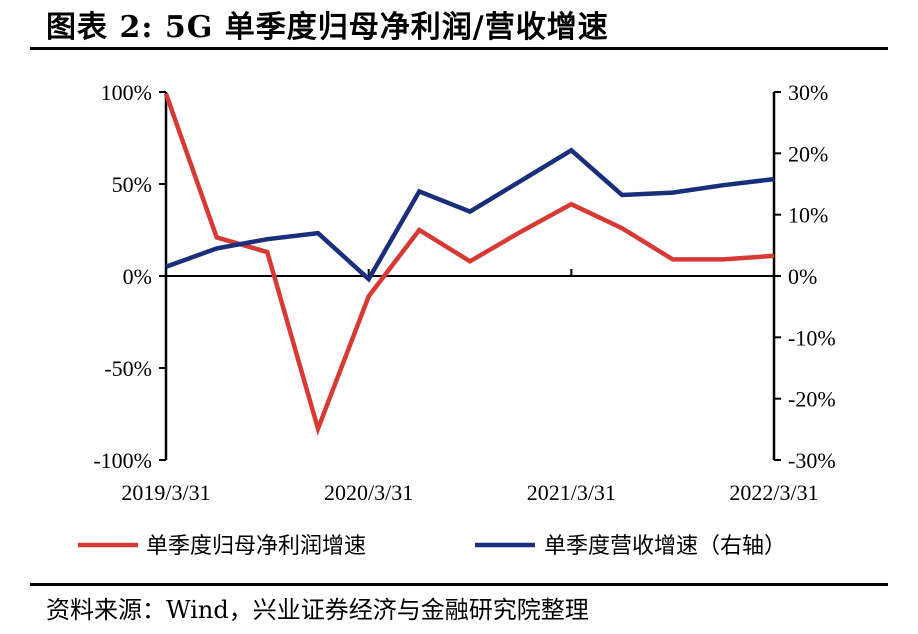 The width and height of the screenshot is (918, 634). I want to click on legend-label-1: 单季度归母净利润增速, so click(256, 546).